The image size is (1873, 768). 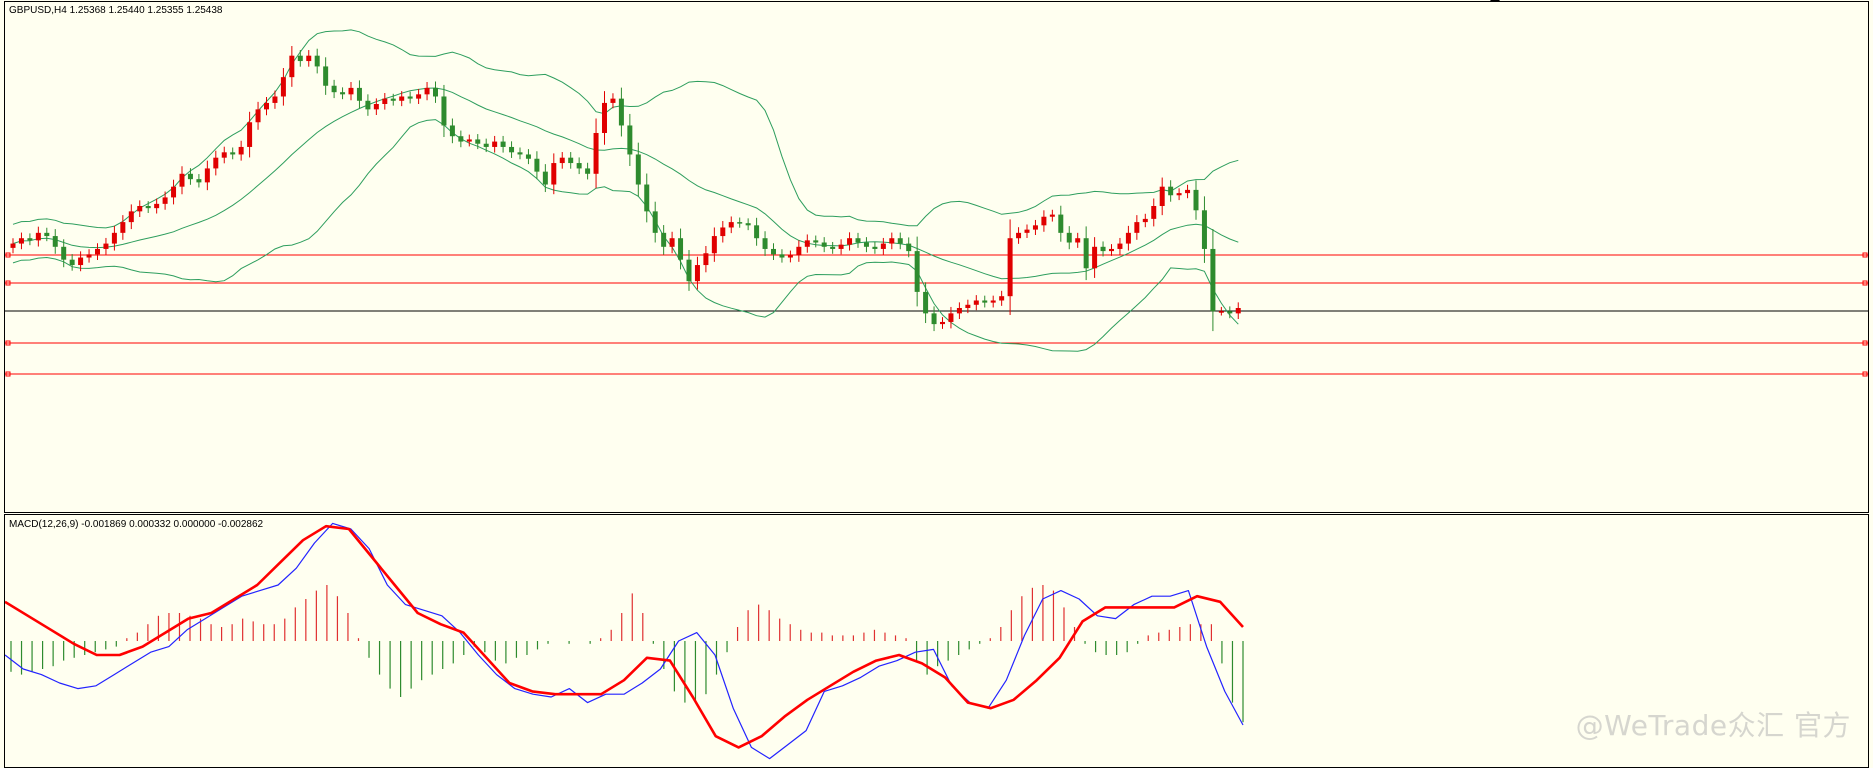 What do you see at coordinates (1713, 725) in the screenshot?
I see `watermark: @WeTrade众汇 官方` at bounding box center [1713, 725].